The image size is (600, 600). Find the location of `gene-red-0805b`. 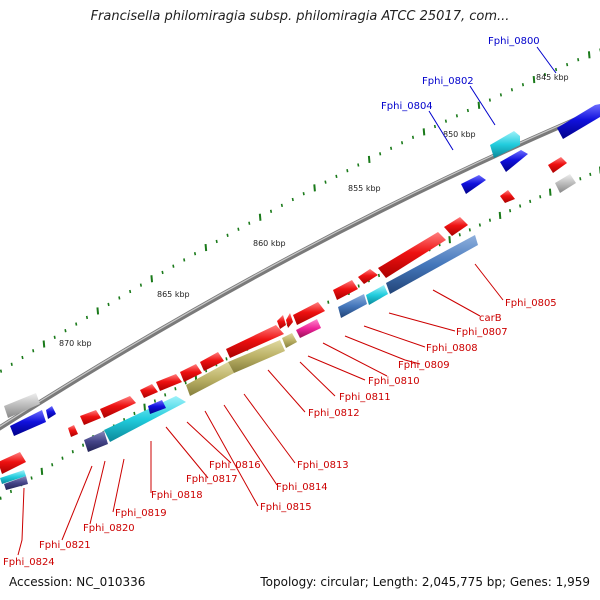

gene-red-0805b is located at coordinates (412, 255).